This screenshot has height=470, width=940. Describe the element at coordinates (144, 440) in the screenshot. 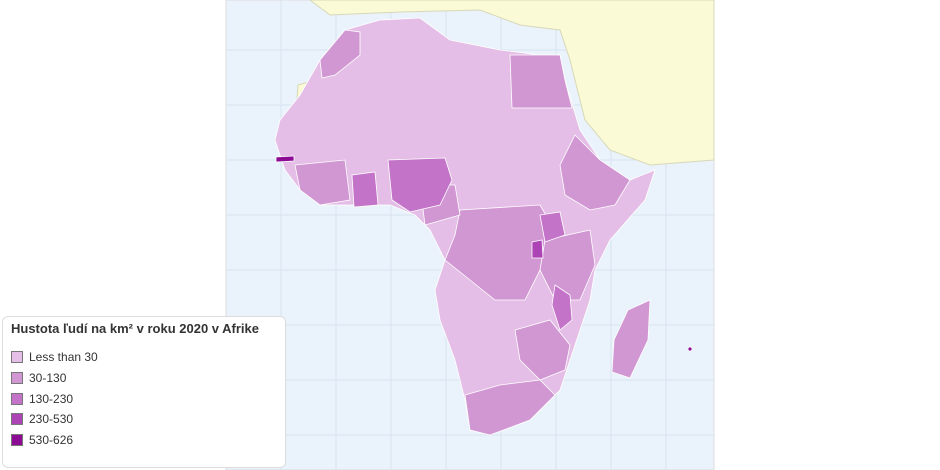

I see `legend-item: 530-626` at that location.